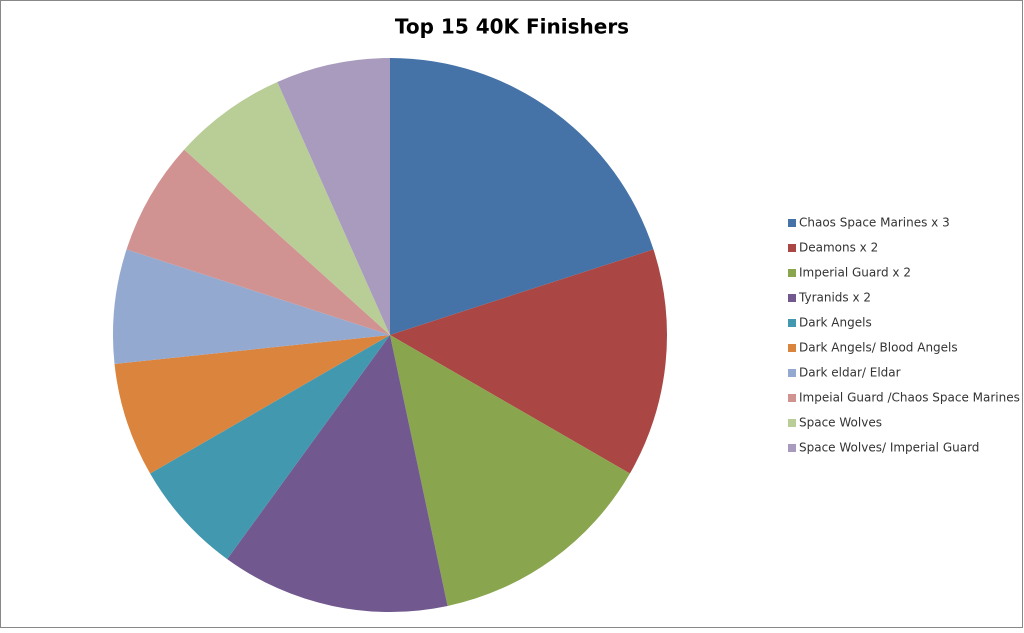 This screenshot has width=1024, height=633. Describe the element at coordinates (838, 248) in the screenshot. I see `legend-label: Deamons x 2` at that location.